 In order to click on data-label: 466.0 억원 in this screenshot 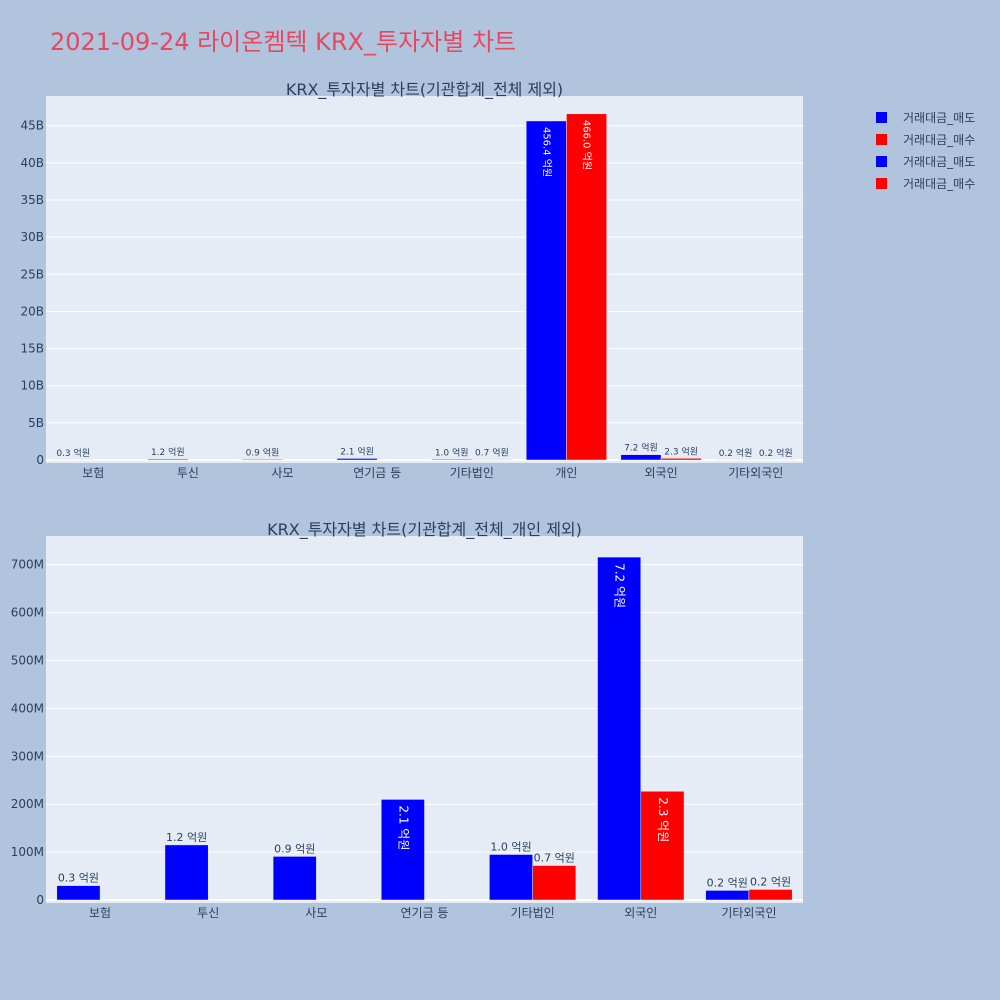, I will do `click(587, 145)`.